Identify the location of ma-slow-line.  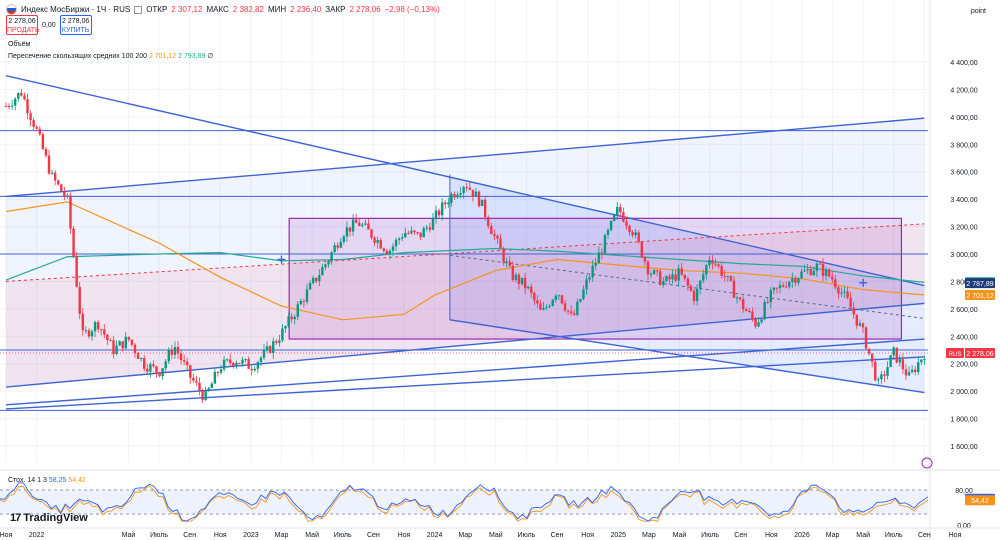
(465, 265).